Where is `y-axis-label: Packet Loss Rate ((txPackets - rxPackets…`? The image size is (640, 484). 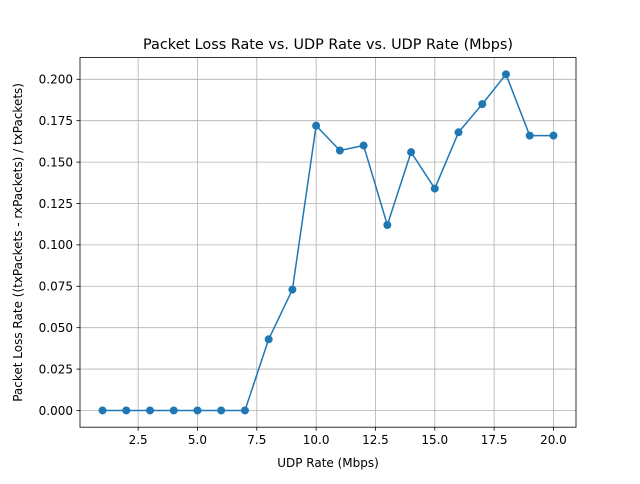 y-axis-label: Packet Loss Rate ((txPackets - rxPackets… is located at coordinates (18, 242).